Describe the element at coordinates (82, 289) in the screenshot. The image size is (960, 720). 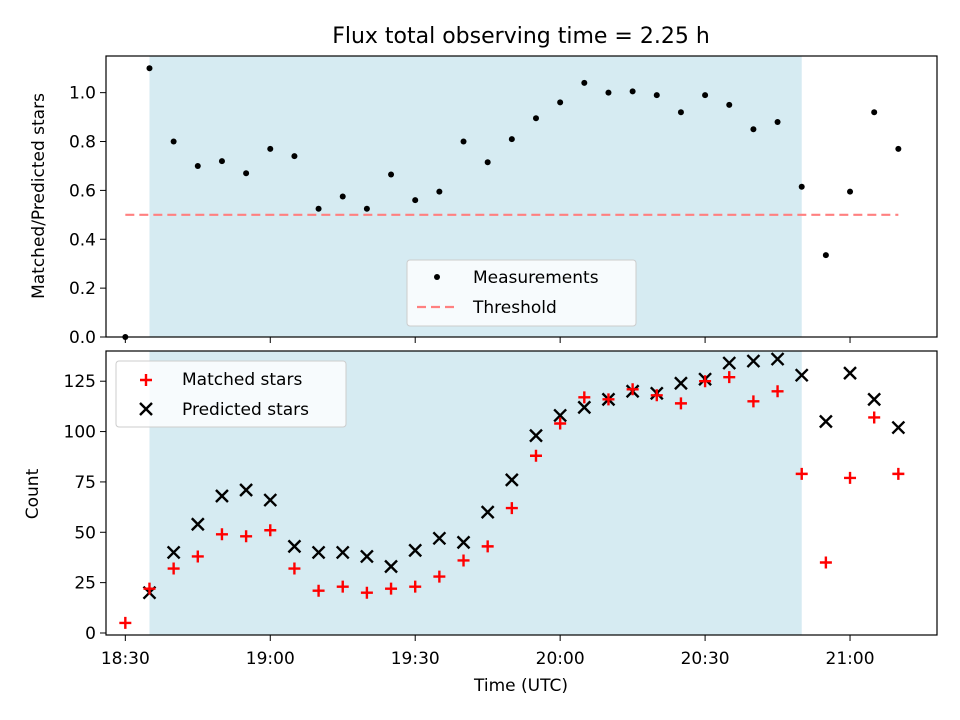
I see `top-y-tick-label: 0.2` at that location.